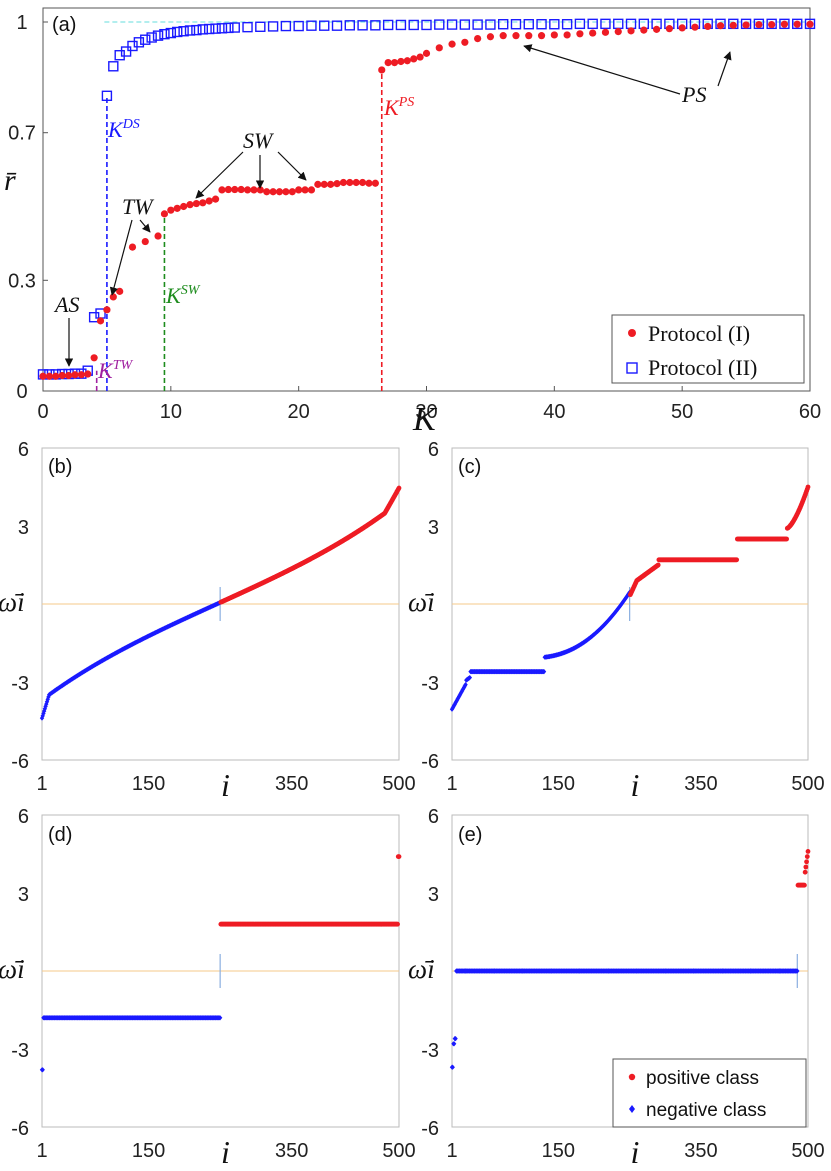 The width and height of the screenshot is (831, 1171). Describe the element at coordinates (700, 784) in the screenshot. I see `panel-c-xtick-label: 350` at that location.